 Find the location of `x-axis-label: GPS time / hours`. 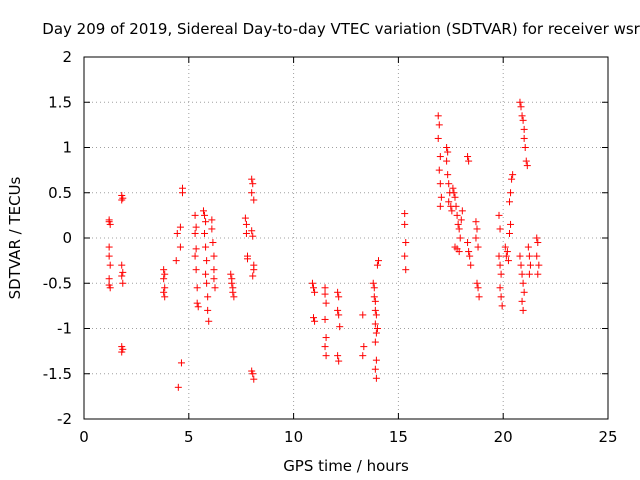

x-axis-label: GPS time / hours is located at coordinates (346, 466).